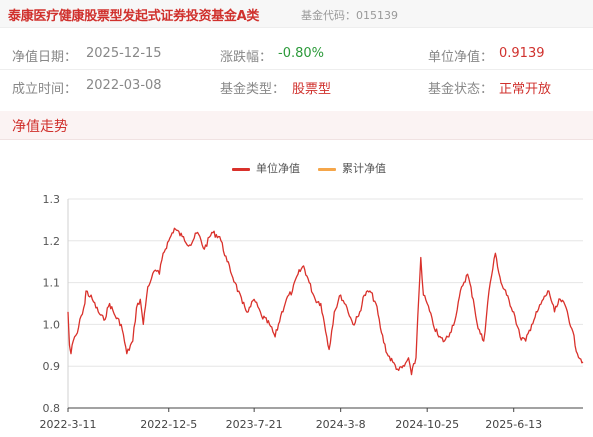 Image resolution: width=593 pixels, height=437 pixels. I want to click on unit-nav-value: 0.9139, so click(522, 53).